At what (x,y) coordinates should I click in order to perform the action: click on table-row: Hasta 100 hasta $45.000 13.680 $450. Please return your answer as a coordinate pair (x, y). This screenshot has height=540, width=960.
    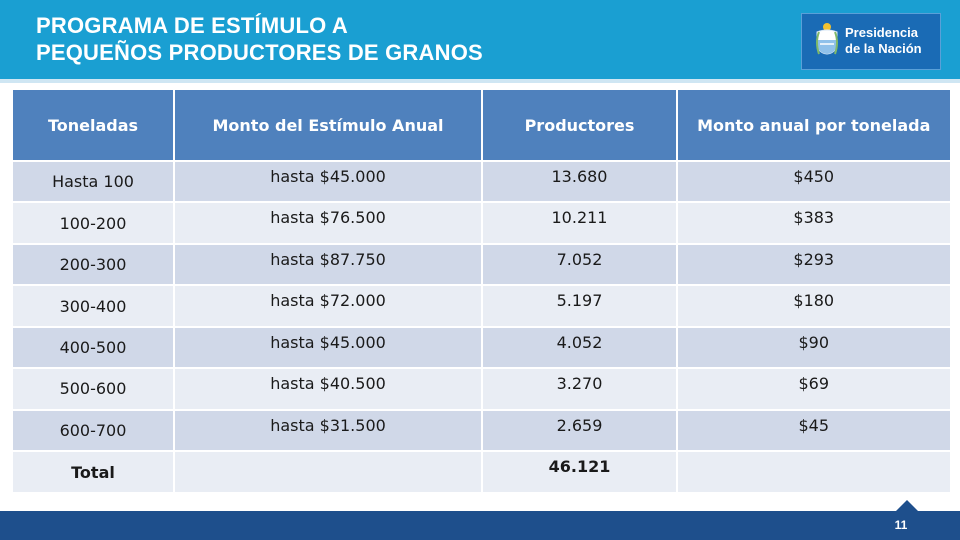
    Looking at the image, I should click on (481, 181).